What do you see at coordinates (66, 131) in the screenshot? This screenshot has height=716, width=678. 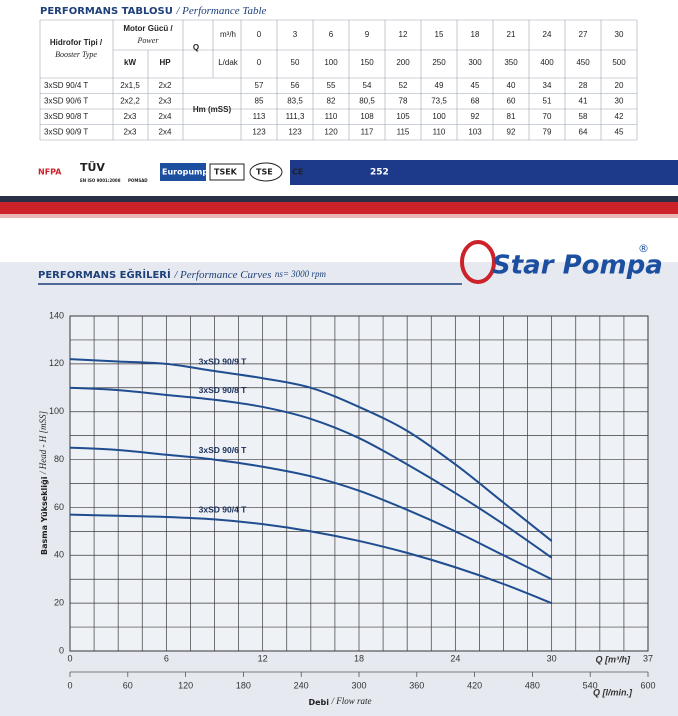 I see `table-cell: 3xSD 90/9 T` at bounding box center [66, 131].